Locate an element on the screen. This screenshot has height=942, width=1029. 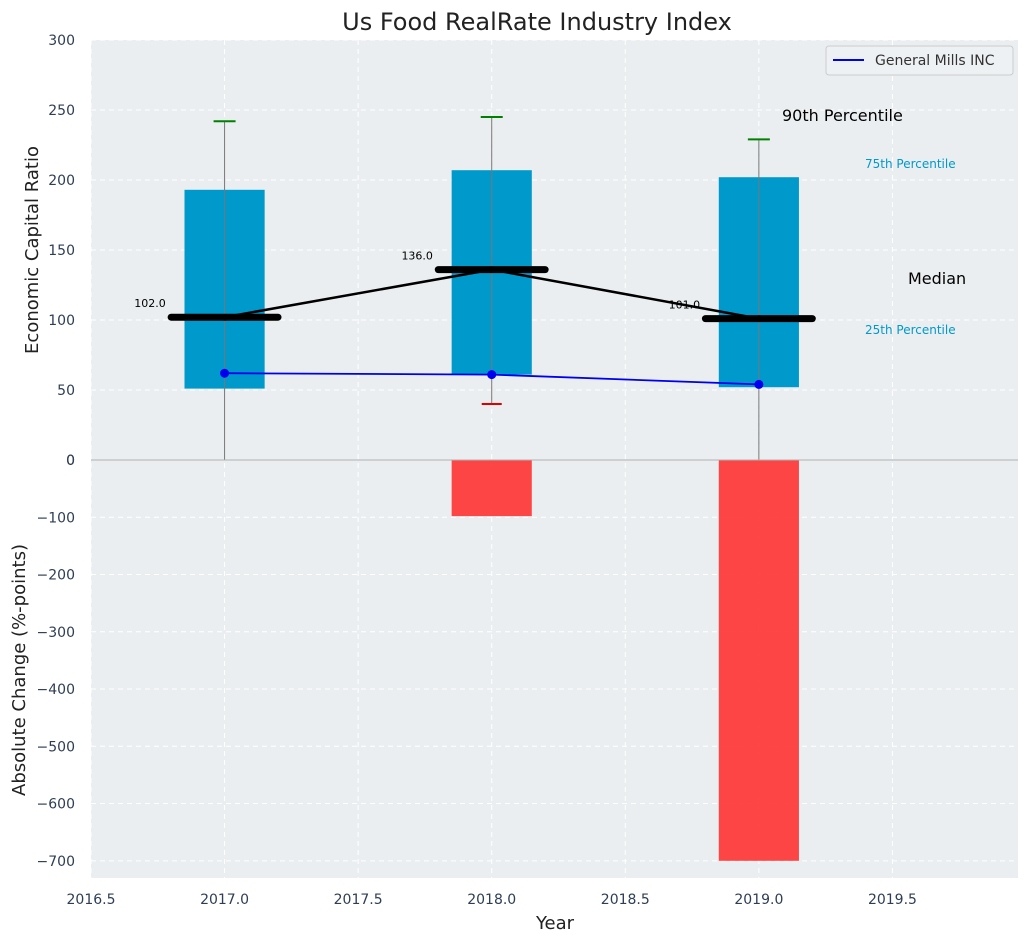
top-y-tick-label: 300 is located at coordinates (61, 41).